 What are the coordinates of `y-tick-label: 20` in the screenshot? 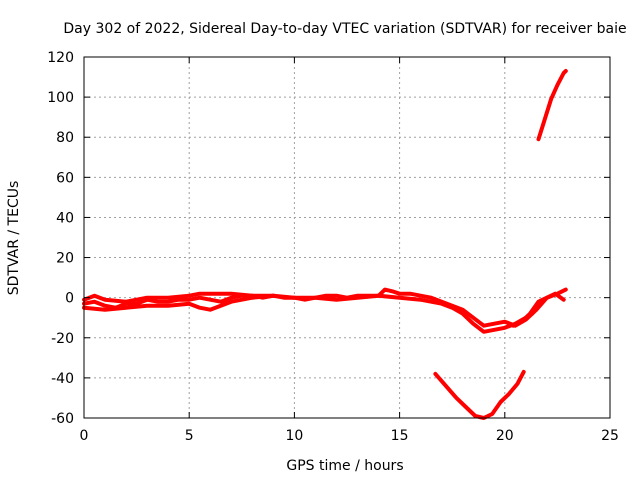 It's located at (65, 259).